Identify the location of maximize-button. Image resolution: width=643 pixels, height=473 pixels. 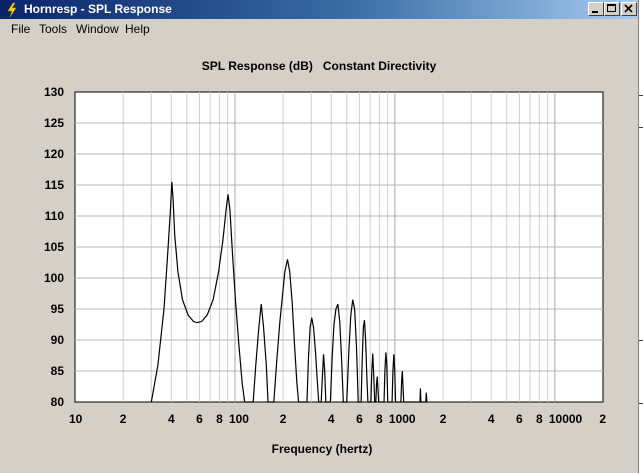
(612, 9).